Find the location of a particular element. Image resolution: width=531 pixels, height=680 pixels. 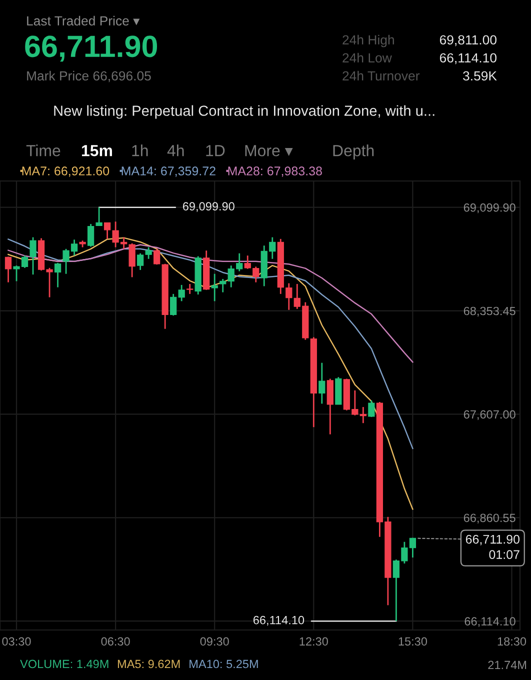

annotation: 66,711.90 01:07 is located at coordinates (493, 546).